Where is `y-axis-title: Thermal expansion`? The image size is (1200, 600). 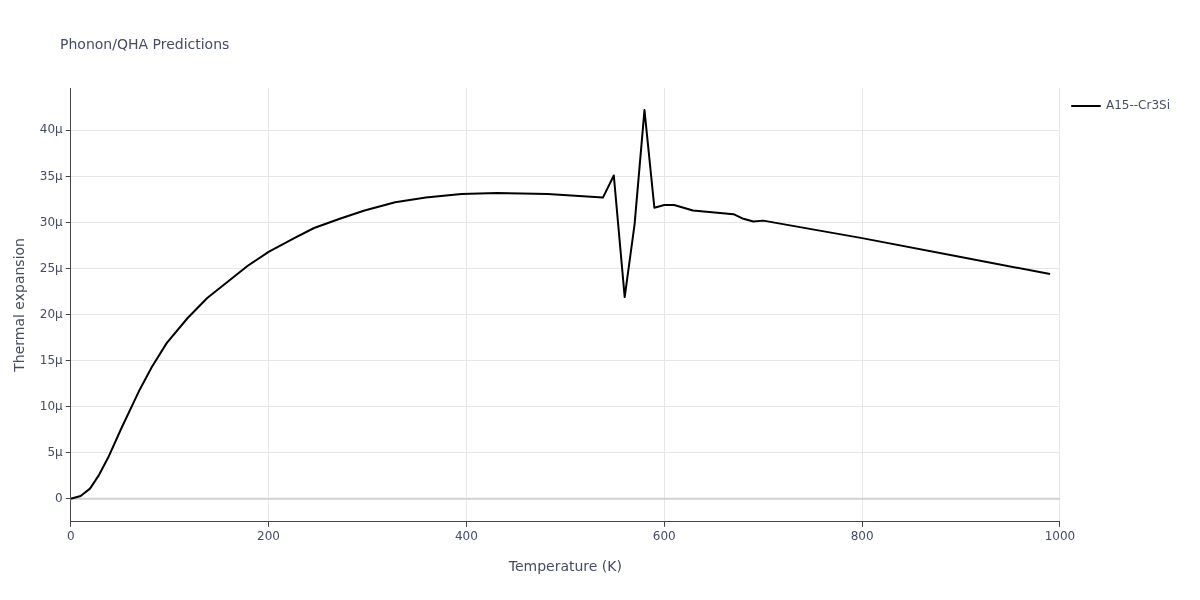
y-axis-title: Thermal expansion is located at coordinates (19, 305).